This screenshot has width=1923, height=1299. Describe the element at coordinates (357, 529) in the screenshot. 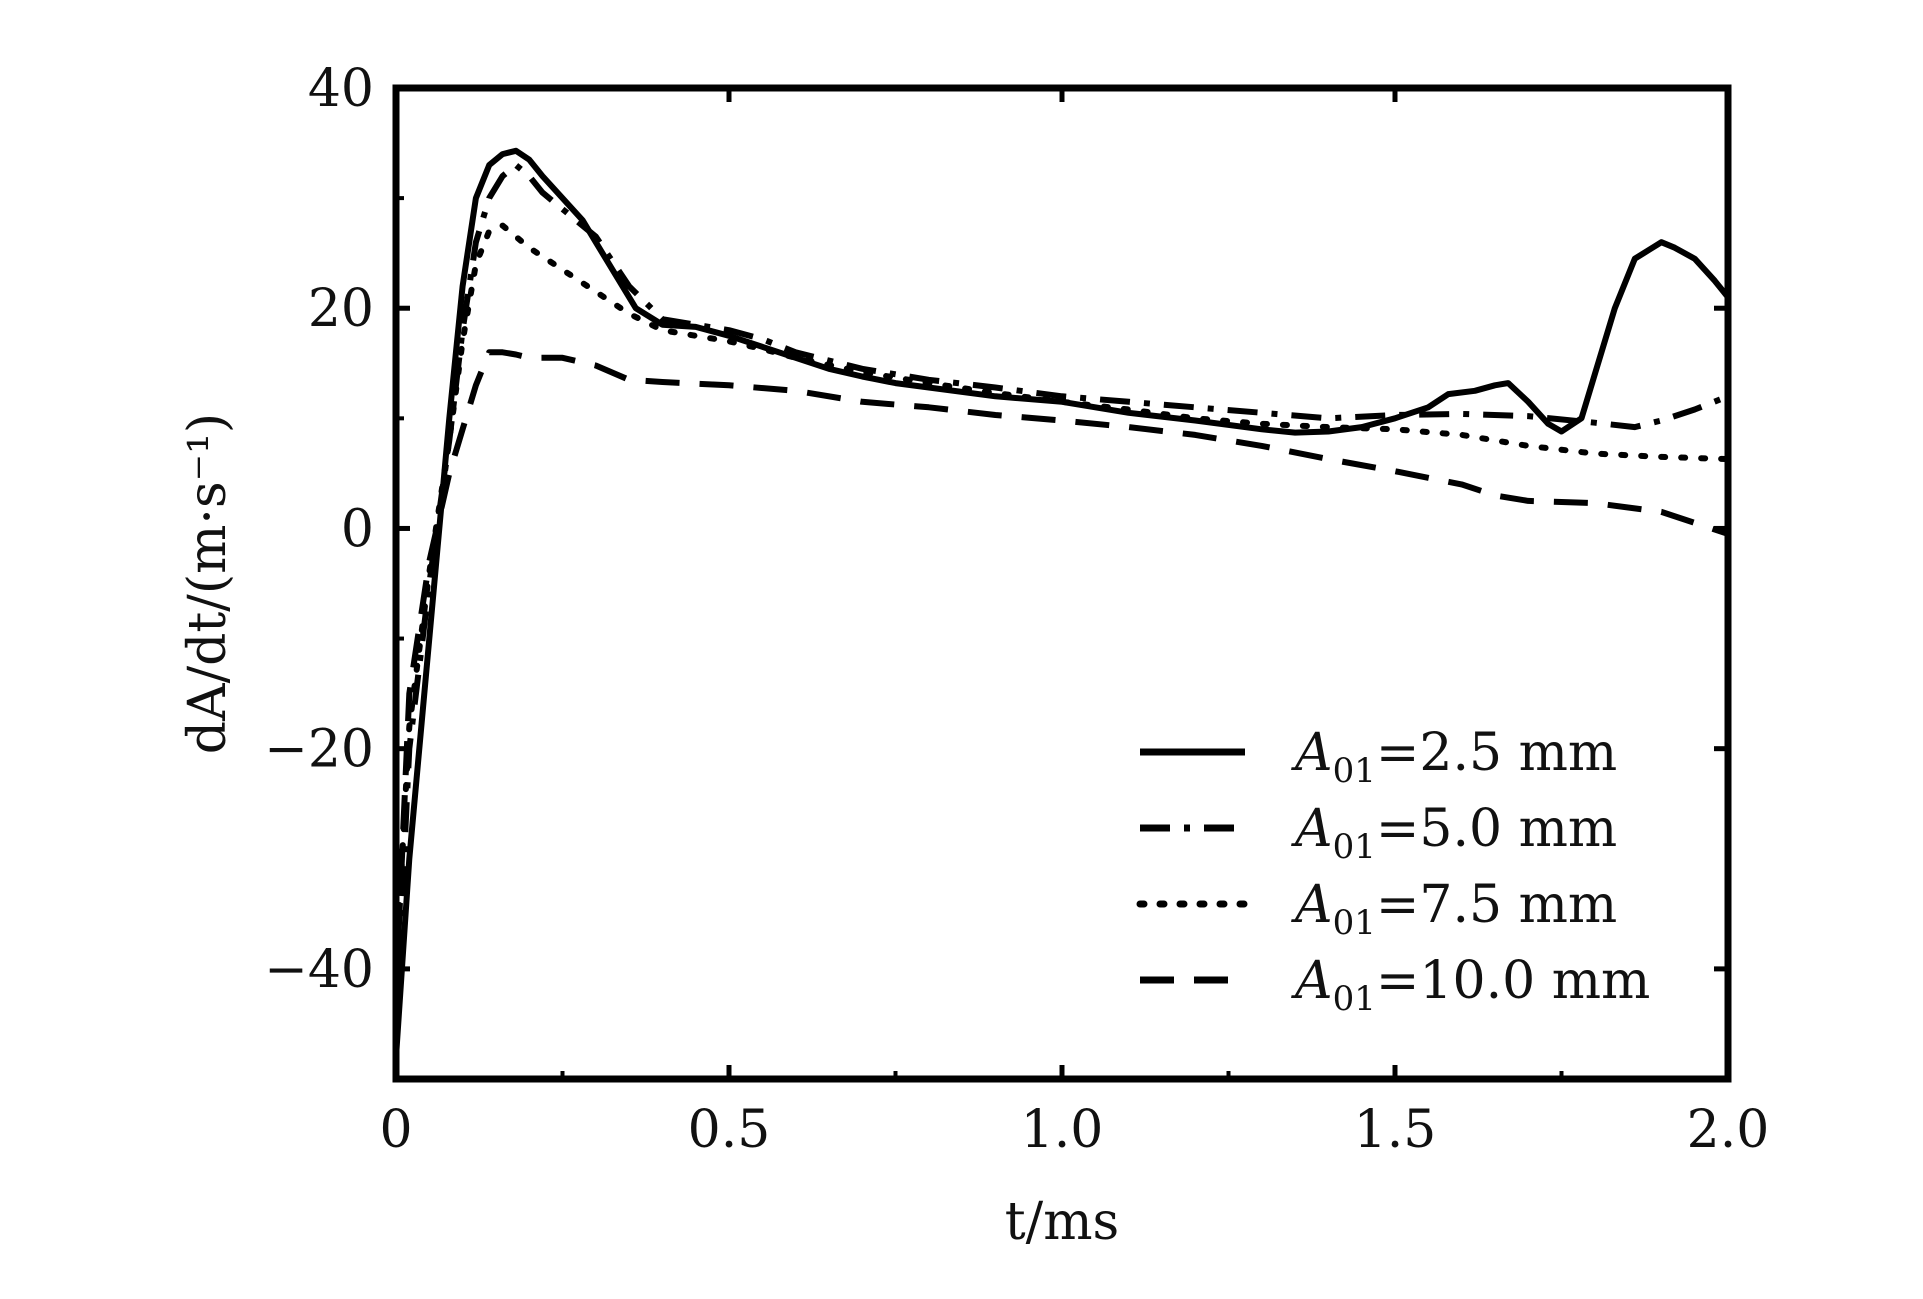

I see `y-tick-label: 0` at that location.